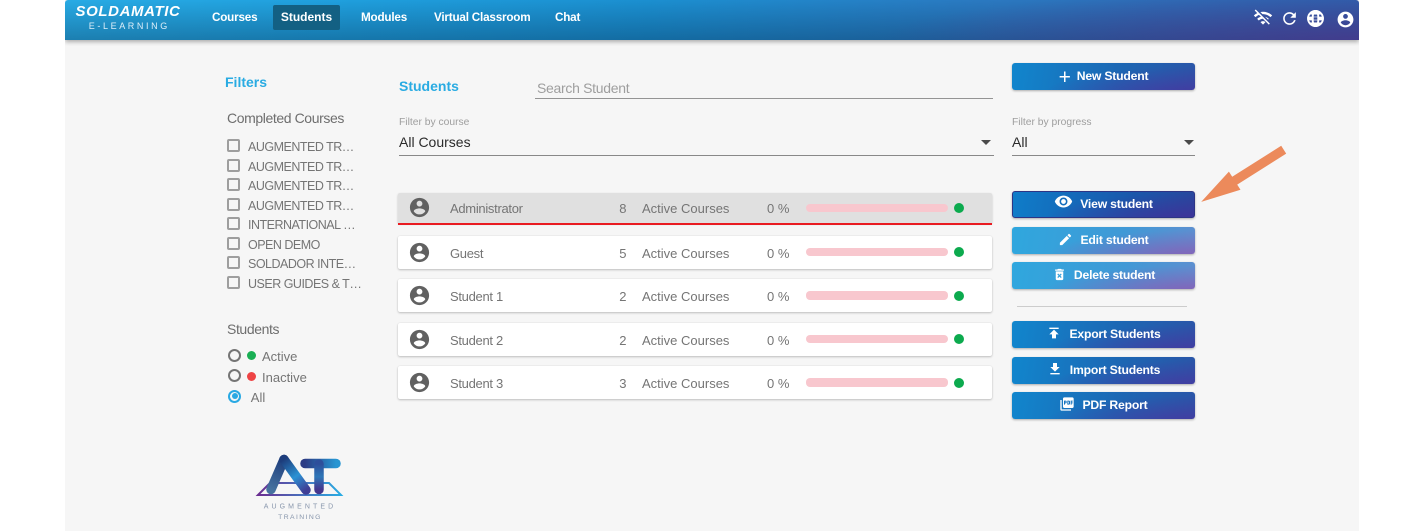 This screenshot has height=531, width=1428. Describe the element at coordinates (300, 517) in the screenshot. I see `svg-text: TRAINING` at that location.